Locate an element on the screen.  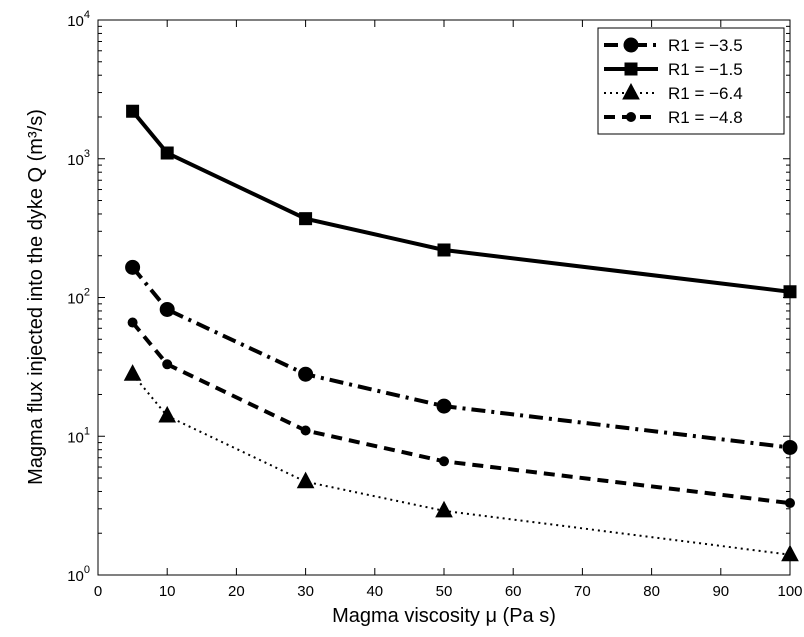
x-tick-label: 30 is located at coordinates (305, 591).